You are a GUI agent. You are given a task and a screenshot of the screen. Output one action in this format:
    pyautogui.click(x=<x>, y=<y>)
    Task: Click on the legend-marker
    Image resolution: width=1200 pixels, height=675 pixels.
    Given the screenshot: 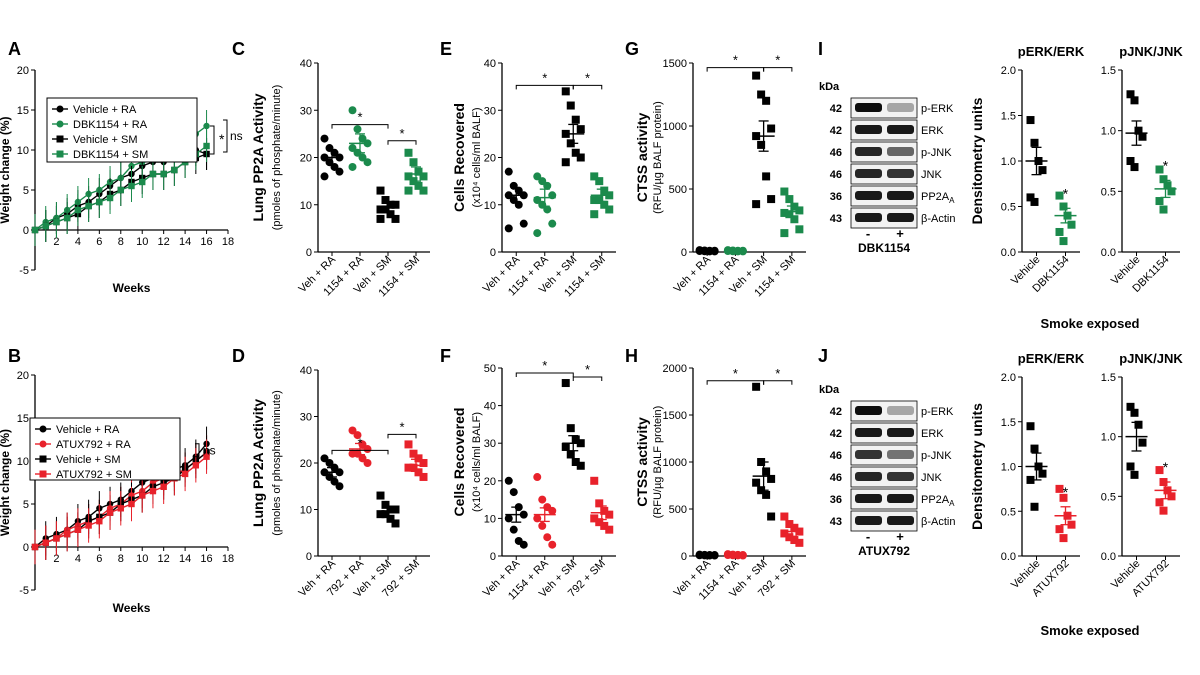 What is the action you would take?
    pyautogui.click(x=60, y=124)
    